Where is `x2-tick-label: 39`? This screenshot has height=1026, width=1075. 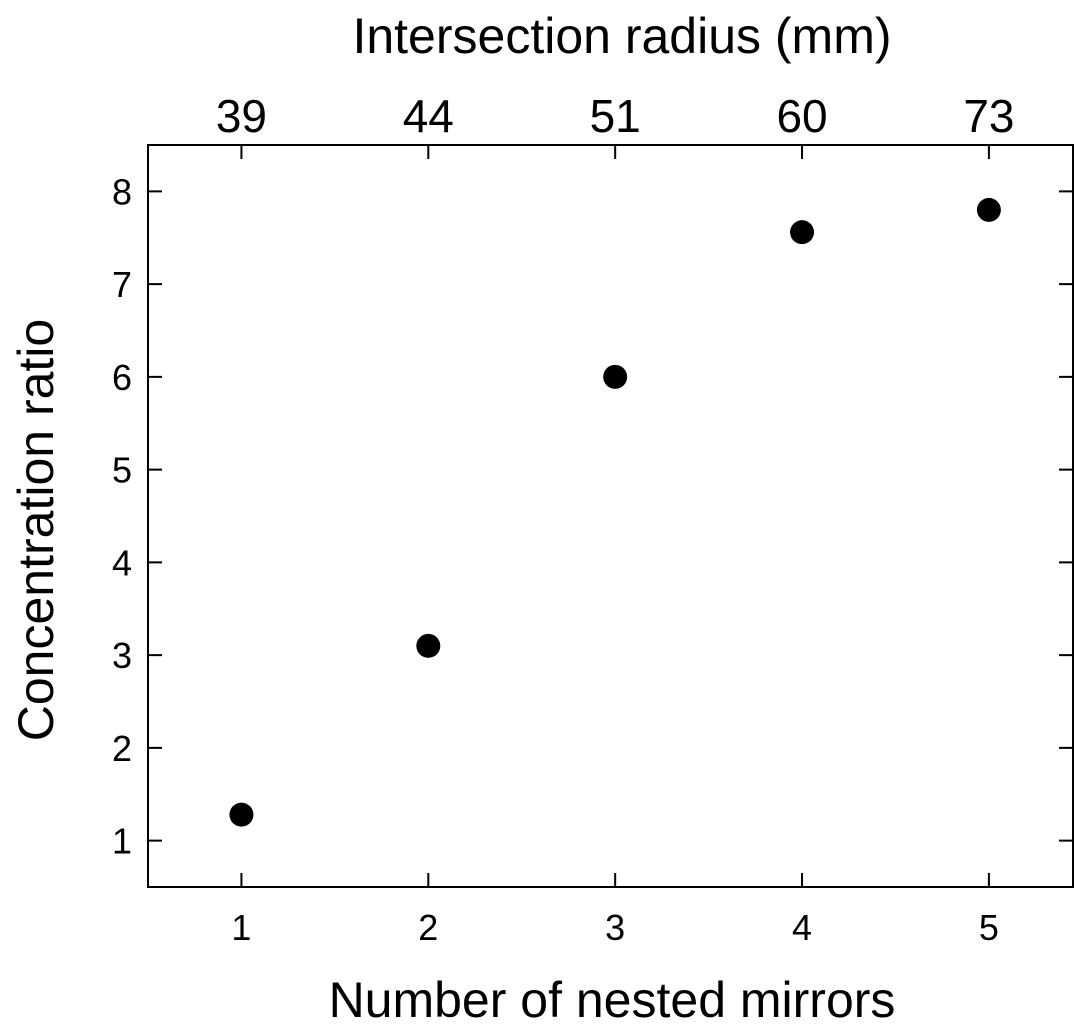
x2-tick-label: 39 is located at coordinates (241, 116).